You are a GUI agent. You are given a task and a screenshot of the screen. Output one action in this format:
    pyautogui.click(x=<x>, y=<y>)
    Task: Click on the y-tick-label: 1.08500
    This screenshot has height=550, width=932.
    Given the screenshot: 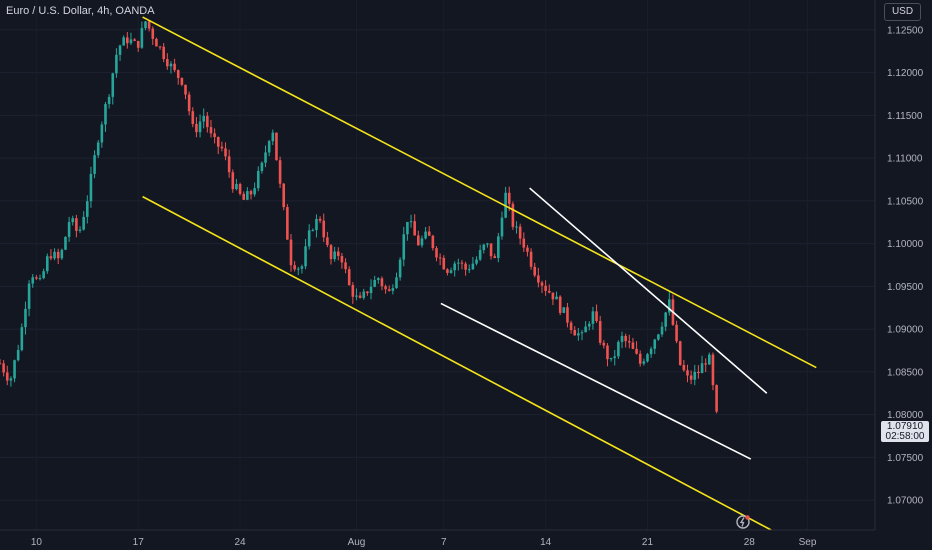 What is the action you would take?
    pyautogui.click(x=905, y=372)
    